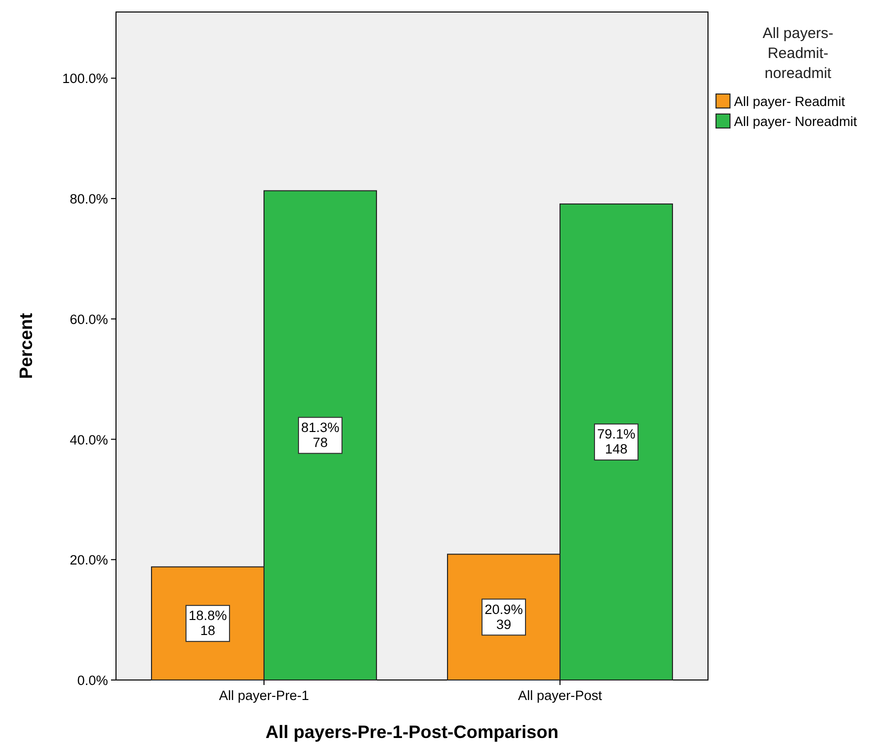  What do you see at coordinates (264, 695) in the screenshot?
I see `x-tick-label: All payer-Pre-1` at bounding box center [264, 695].